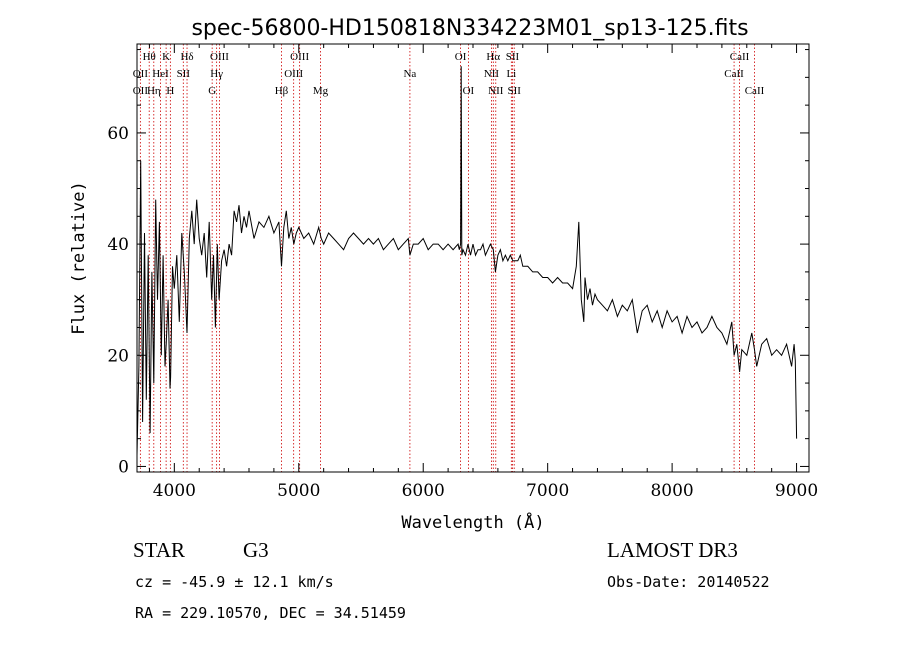 This screenshot has height=649, width=900. I want to click on x-tick-label: 5000, so click(298, 491).